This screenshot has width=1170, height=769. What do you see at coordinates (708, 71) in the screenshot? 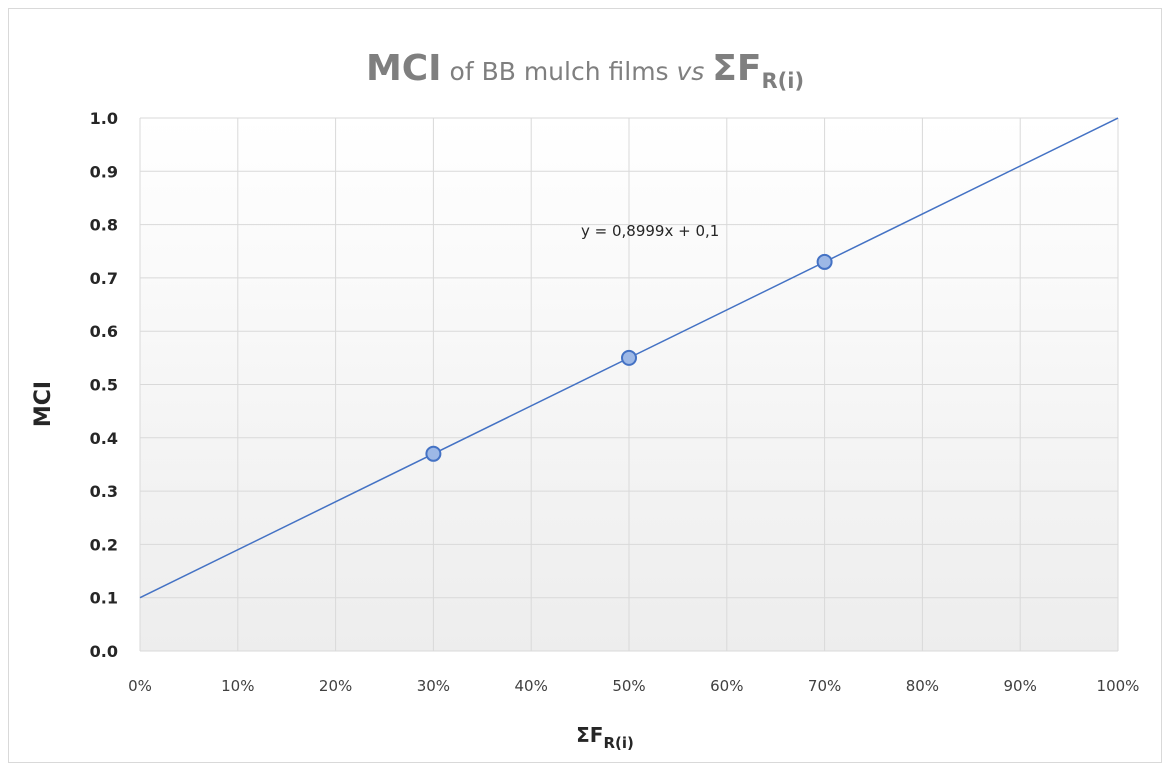
I see `title-space` at bounding box center [708, 71].